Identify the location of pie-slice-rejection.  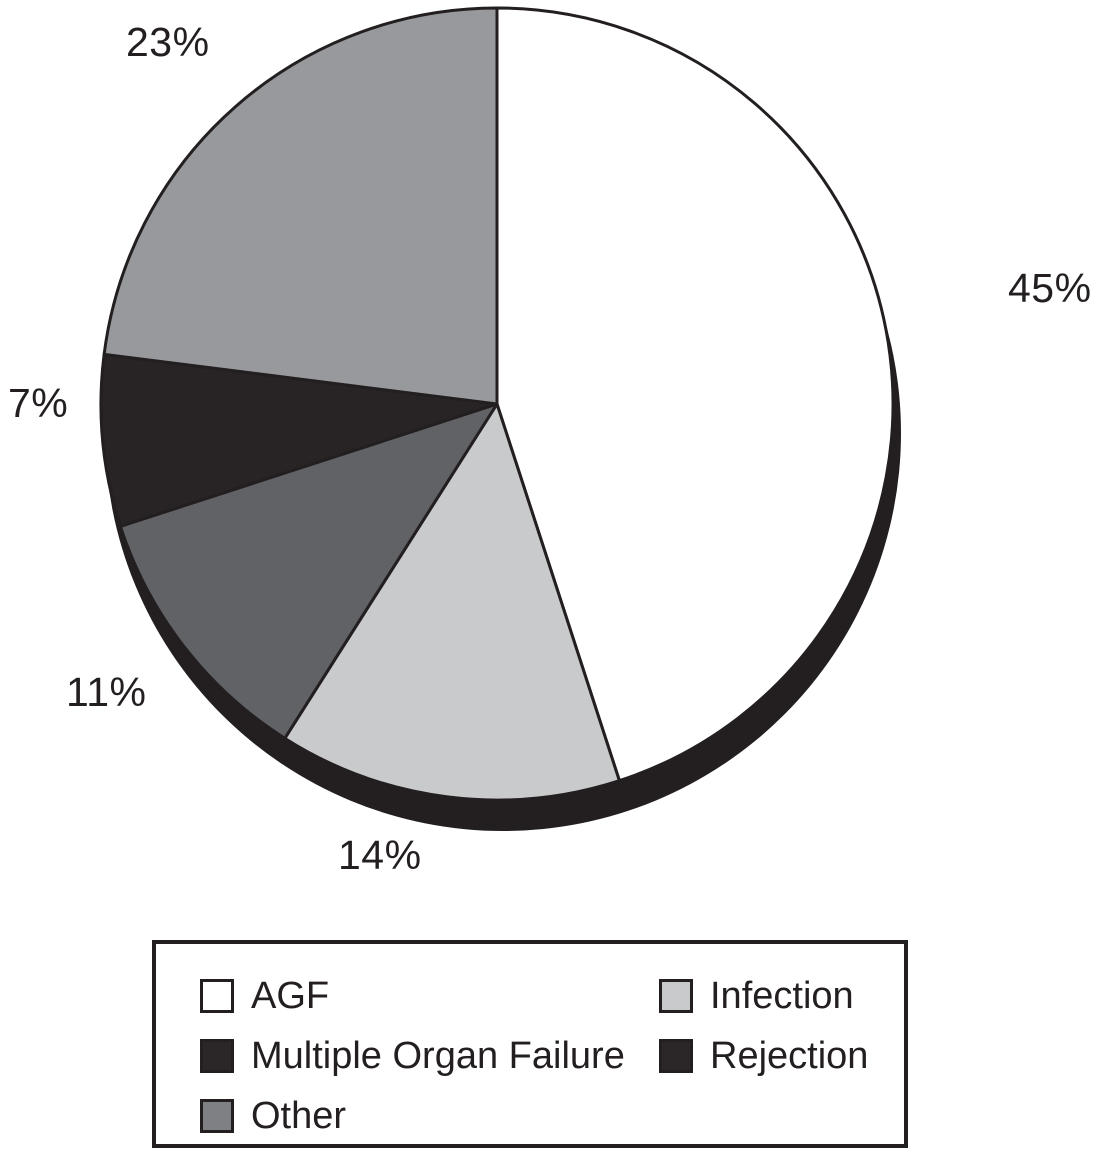
(299, 440).